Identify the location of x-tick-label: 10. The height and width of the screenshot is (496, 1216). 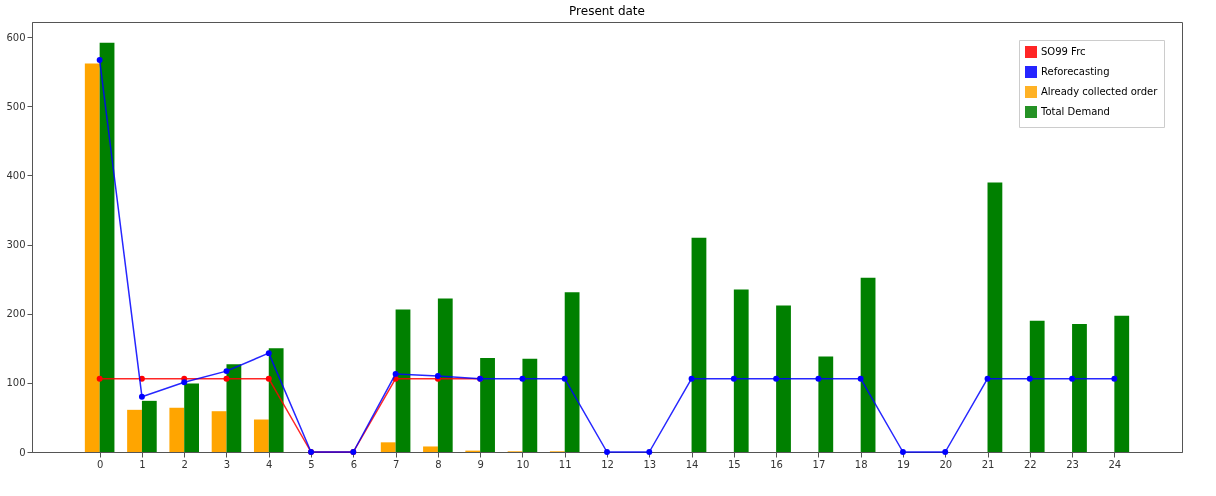
(523, 464).